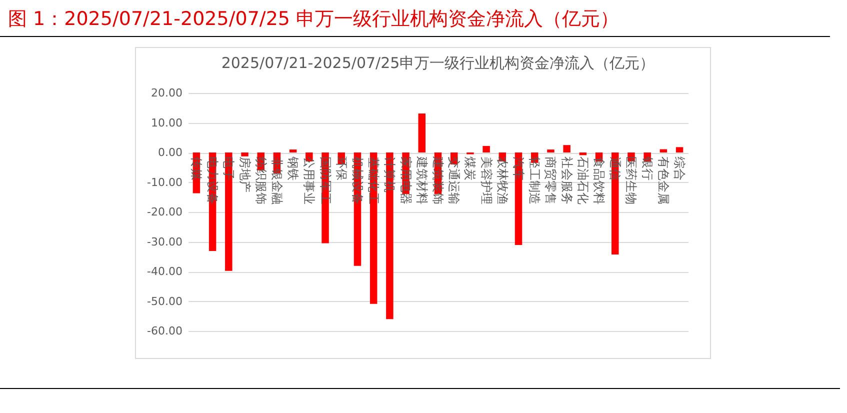 The image size is (847, 413). Describe the element at coordinates (164, 301) in the screenshot. I see `y-tick-label: -50.00` at that location.